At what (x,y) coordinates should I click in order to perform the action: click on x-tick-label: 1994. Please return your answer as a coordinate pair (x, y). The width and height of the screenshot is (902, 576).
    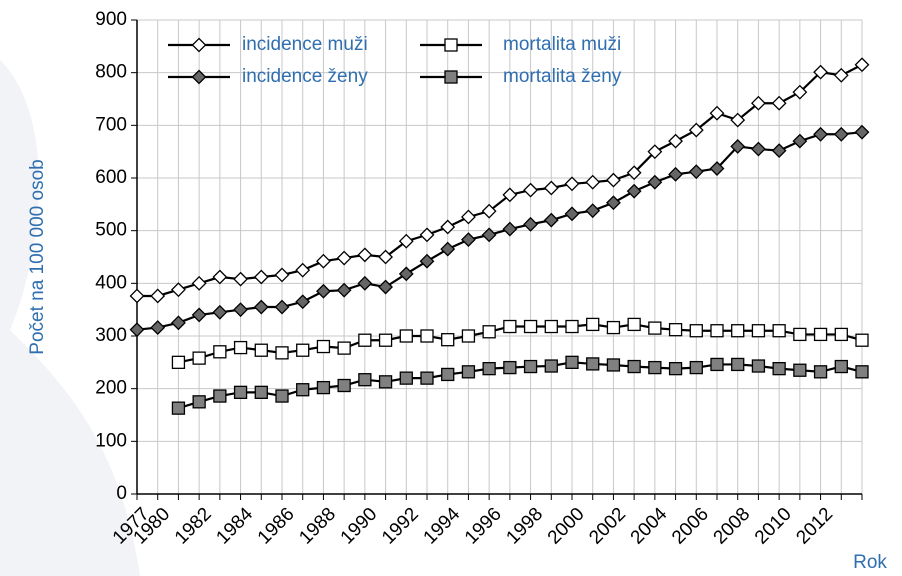
    Looking at the image, I should click on (442, 525).